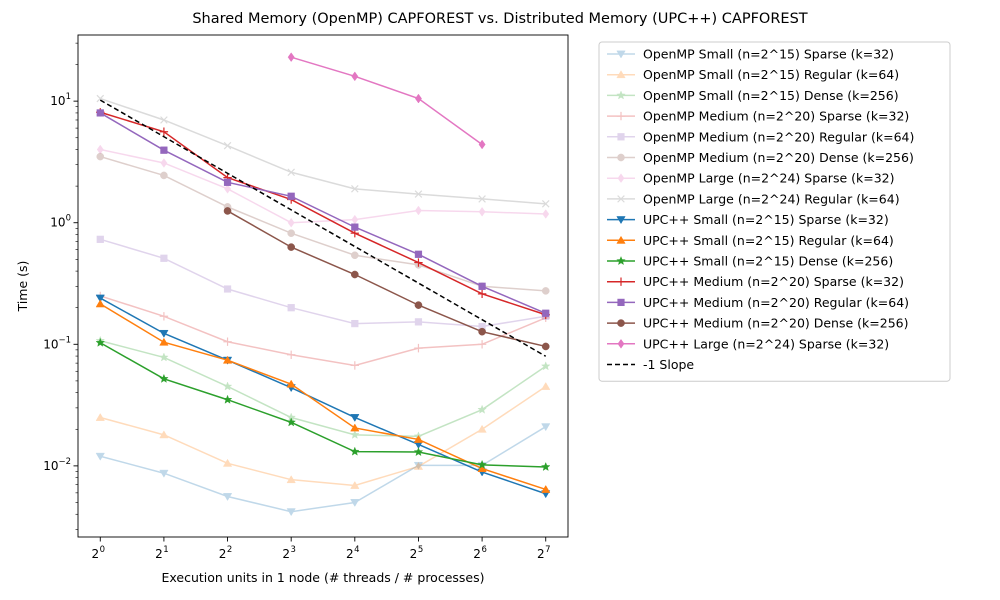 The height and width of the screenshot is (600, 1000). What do you see at coordinates (776, 323) in the screenshot?
I see `legend-label: UPC++ Medium (n=2^20) Dense (k=256)` at bounding box center [776, 323].